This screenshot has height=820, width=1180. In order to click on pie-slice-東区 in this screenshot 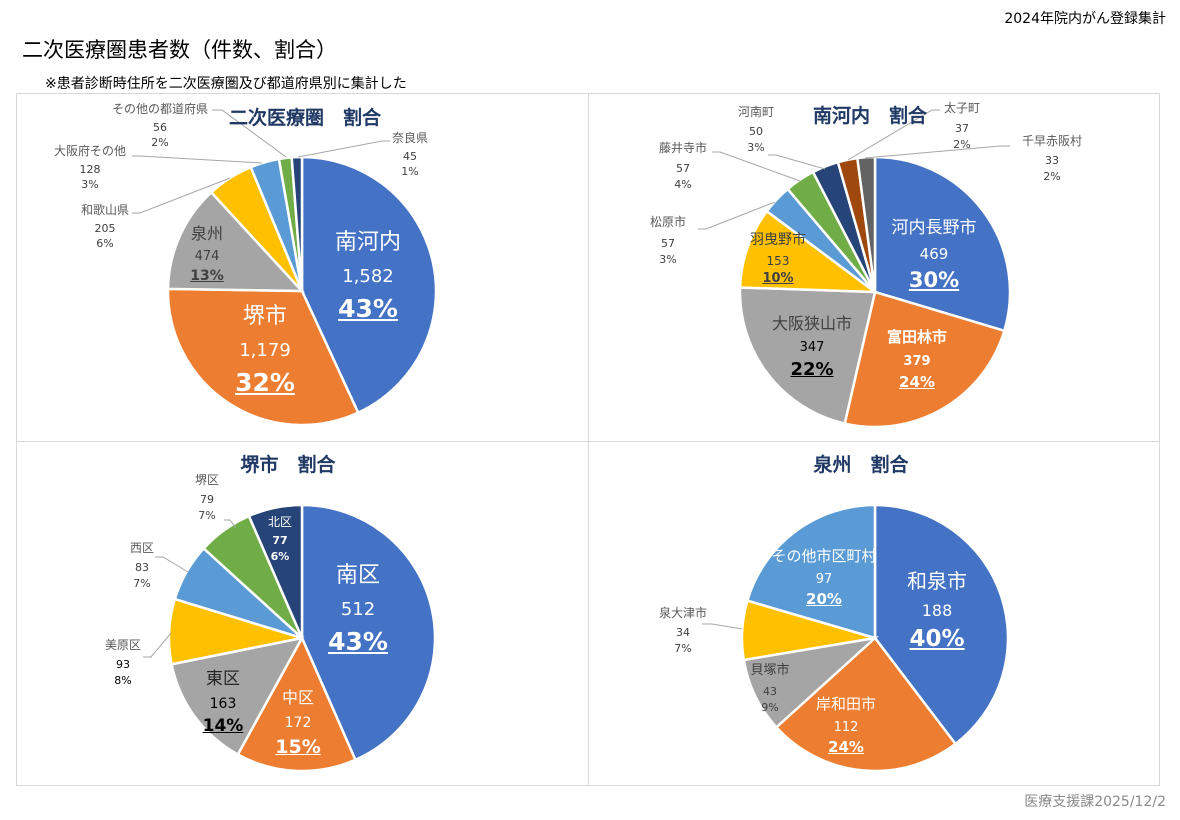, I will do `click(237, 696)`.